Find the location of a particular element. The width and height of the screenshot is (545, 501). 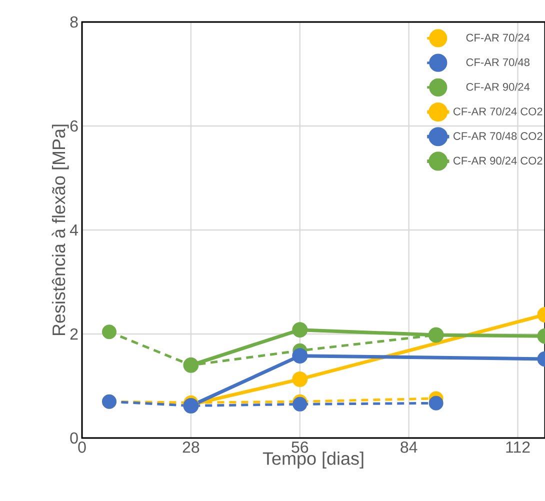

legend-label: CF-AR 70/24 CO2 is located at coordinates (498, 111).